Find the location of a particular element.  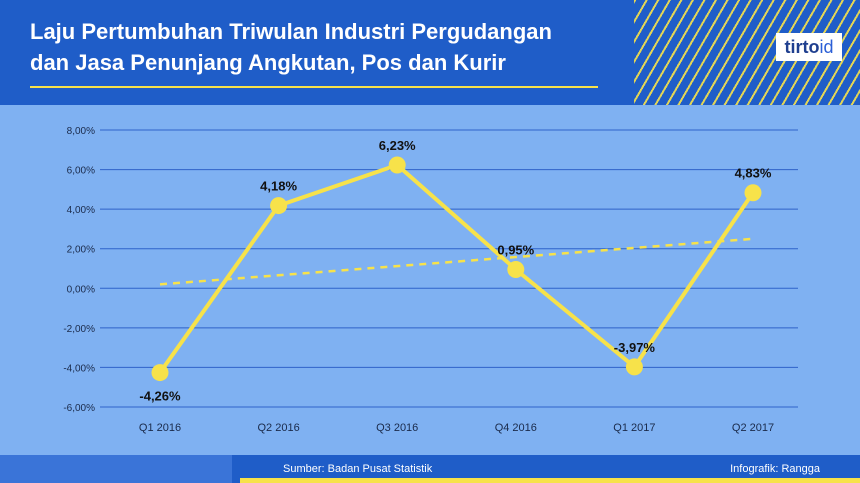

data-label: 4,83% is located at coordinates (753, 173).